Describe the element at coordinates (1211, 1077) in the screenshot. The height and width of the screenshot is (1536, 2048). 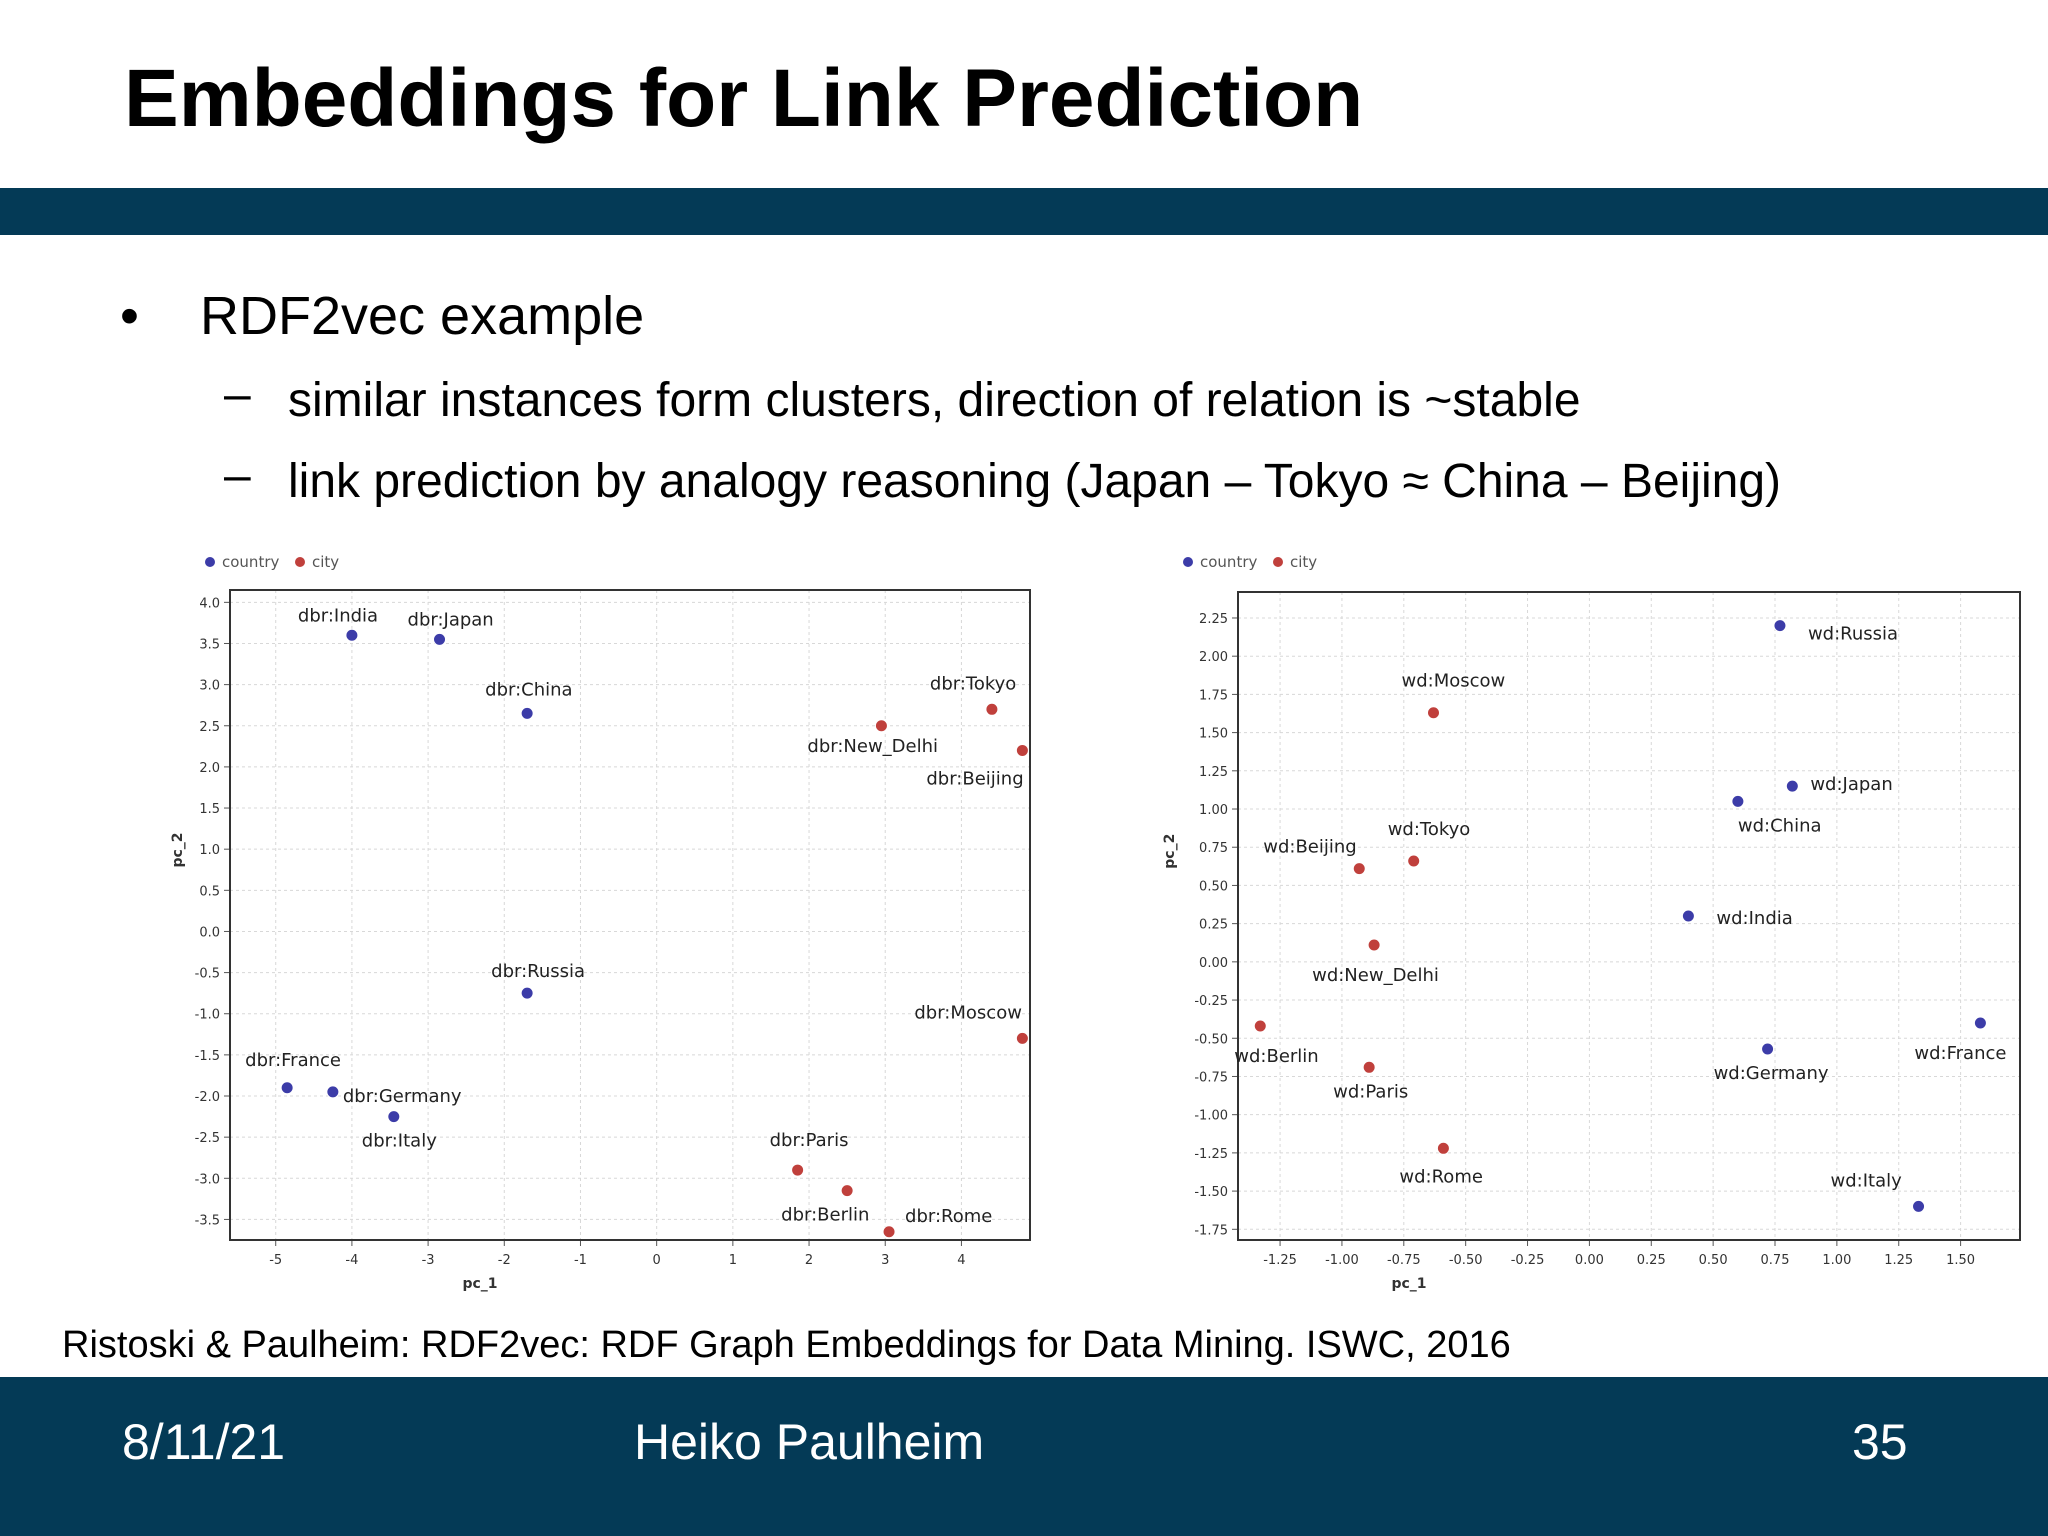
I see `y-tick-label: -0.75` at that location.